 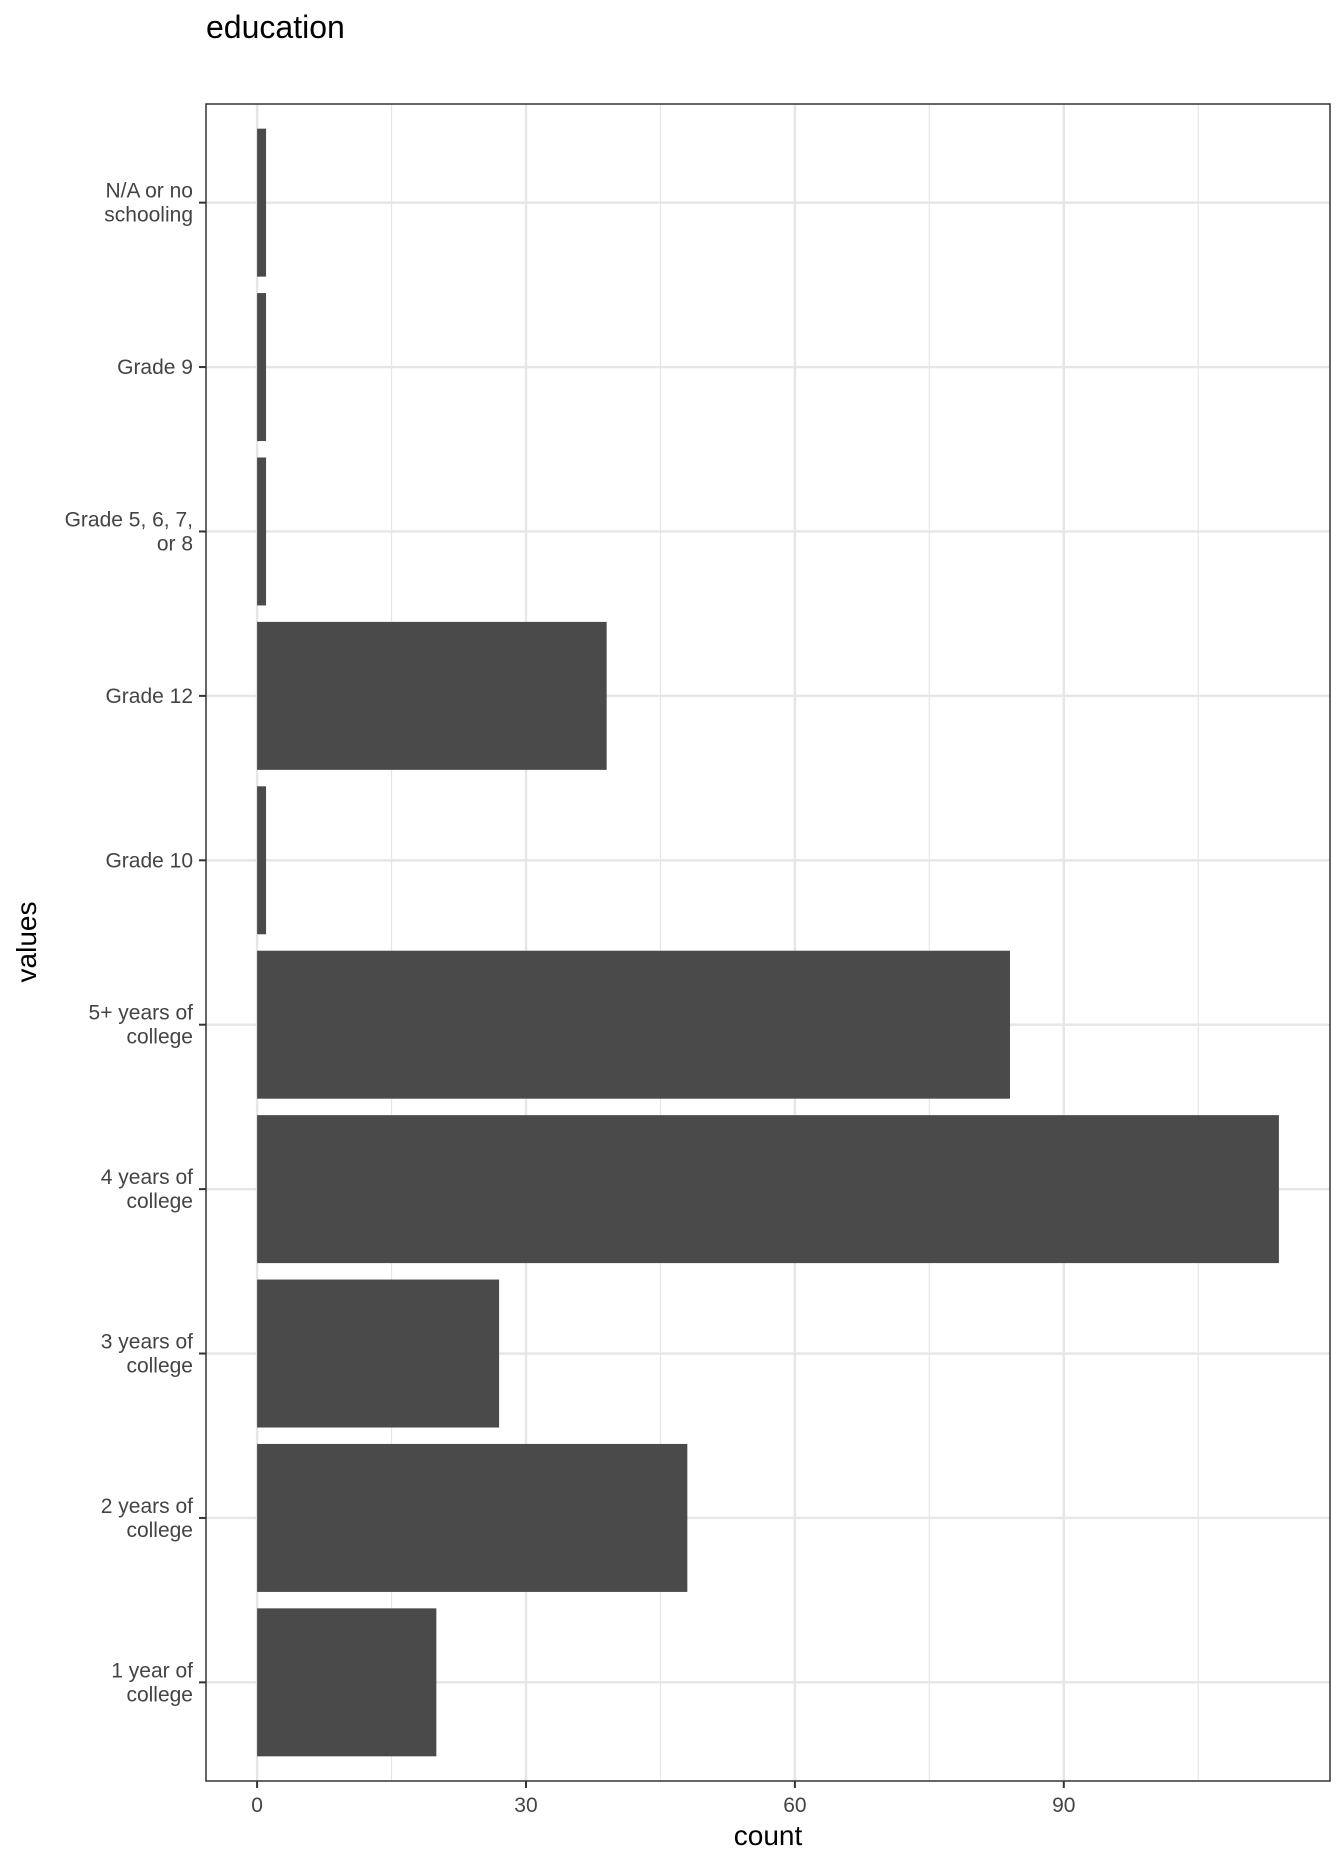 I want to click on y-tick-label: 4 years of college, so click(x=147, y=1189).